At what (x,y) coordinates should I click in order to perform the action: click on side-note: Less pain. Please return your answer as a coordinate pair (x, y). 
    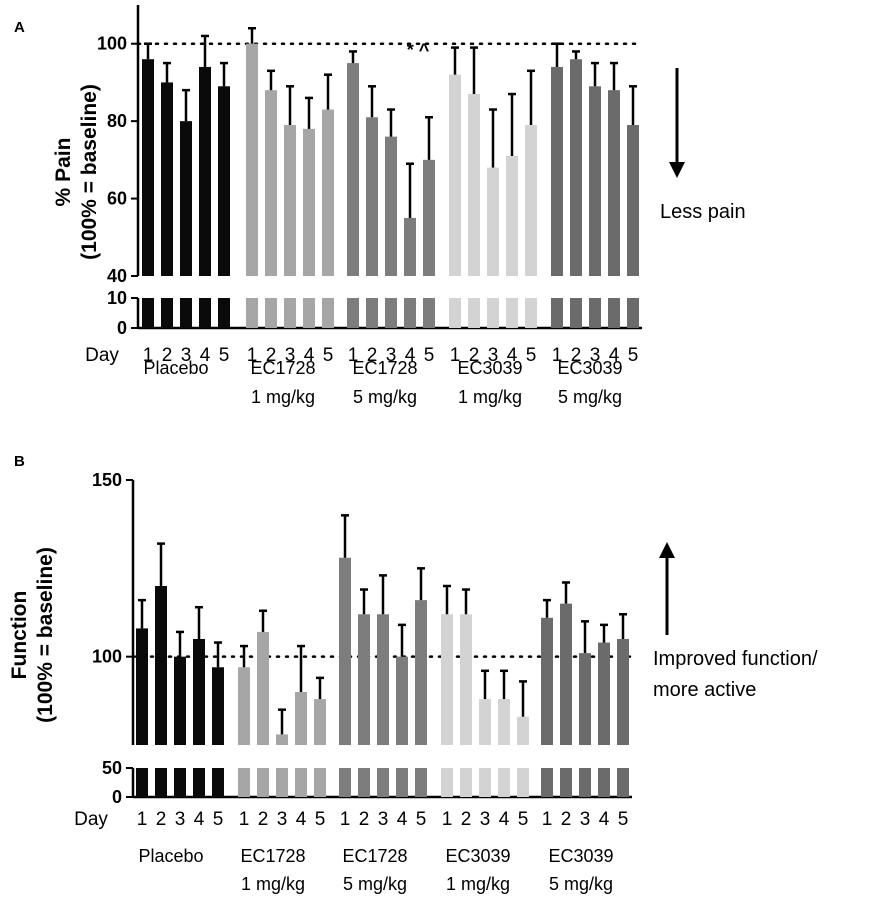
    Looking at the image, I should click on (703, 212).